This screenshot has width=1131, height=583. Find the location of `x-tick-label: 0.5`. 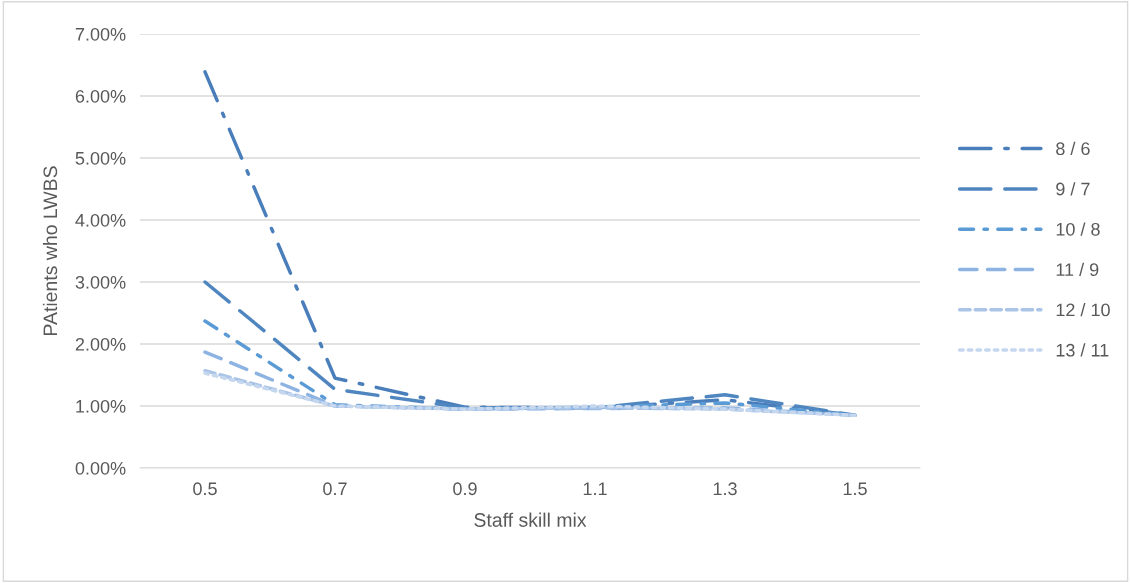

x-tick-label: 0.5 is located at coordinates (205, 489).